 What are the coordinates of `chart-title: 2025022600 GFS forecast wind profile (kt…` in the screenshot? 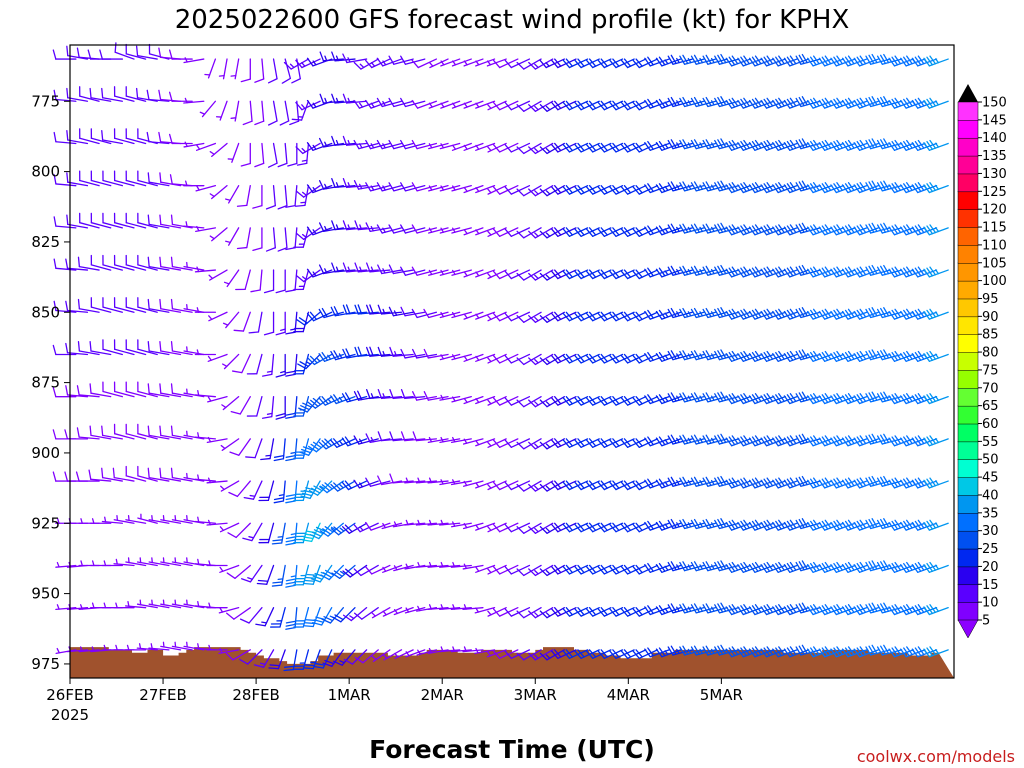 It's located at (512, 20).